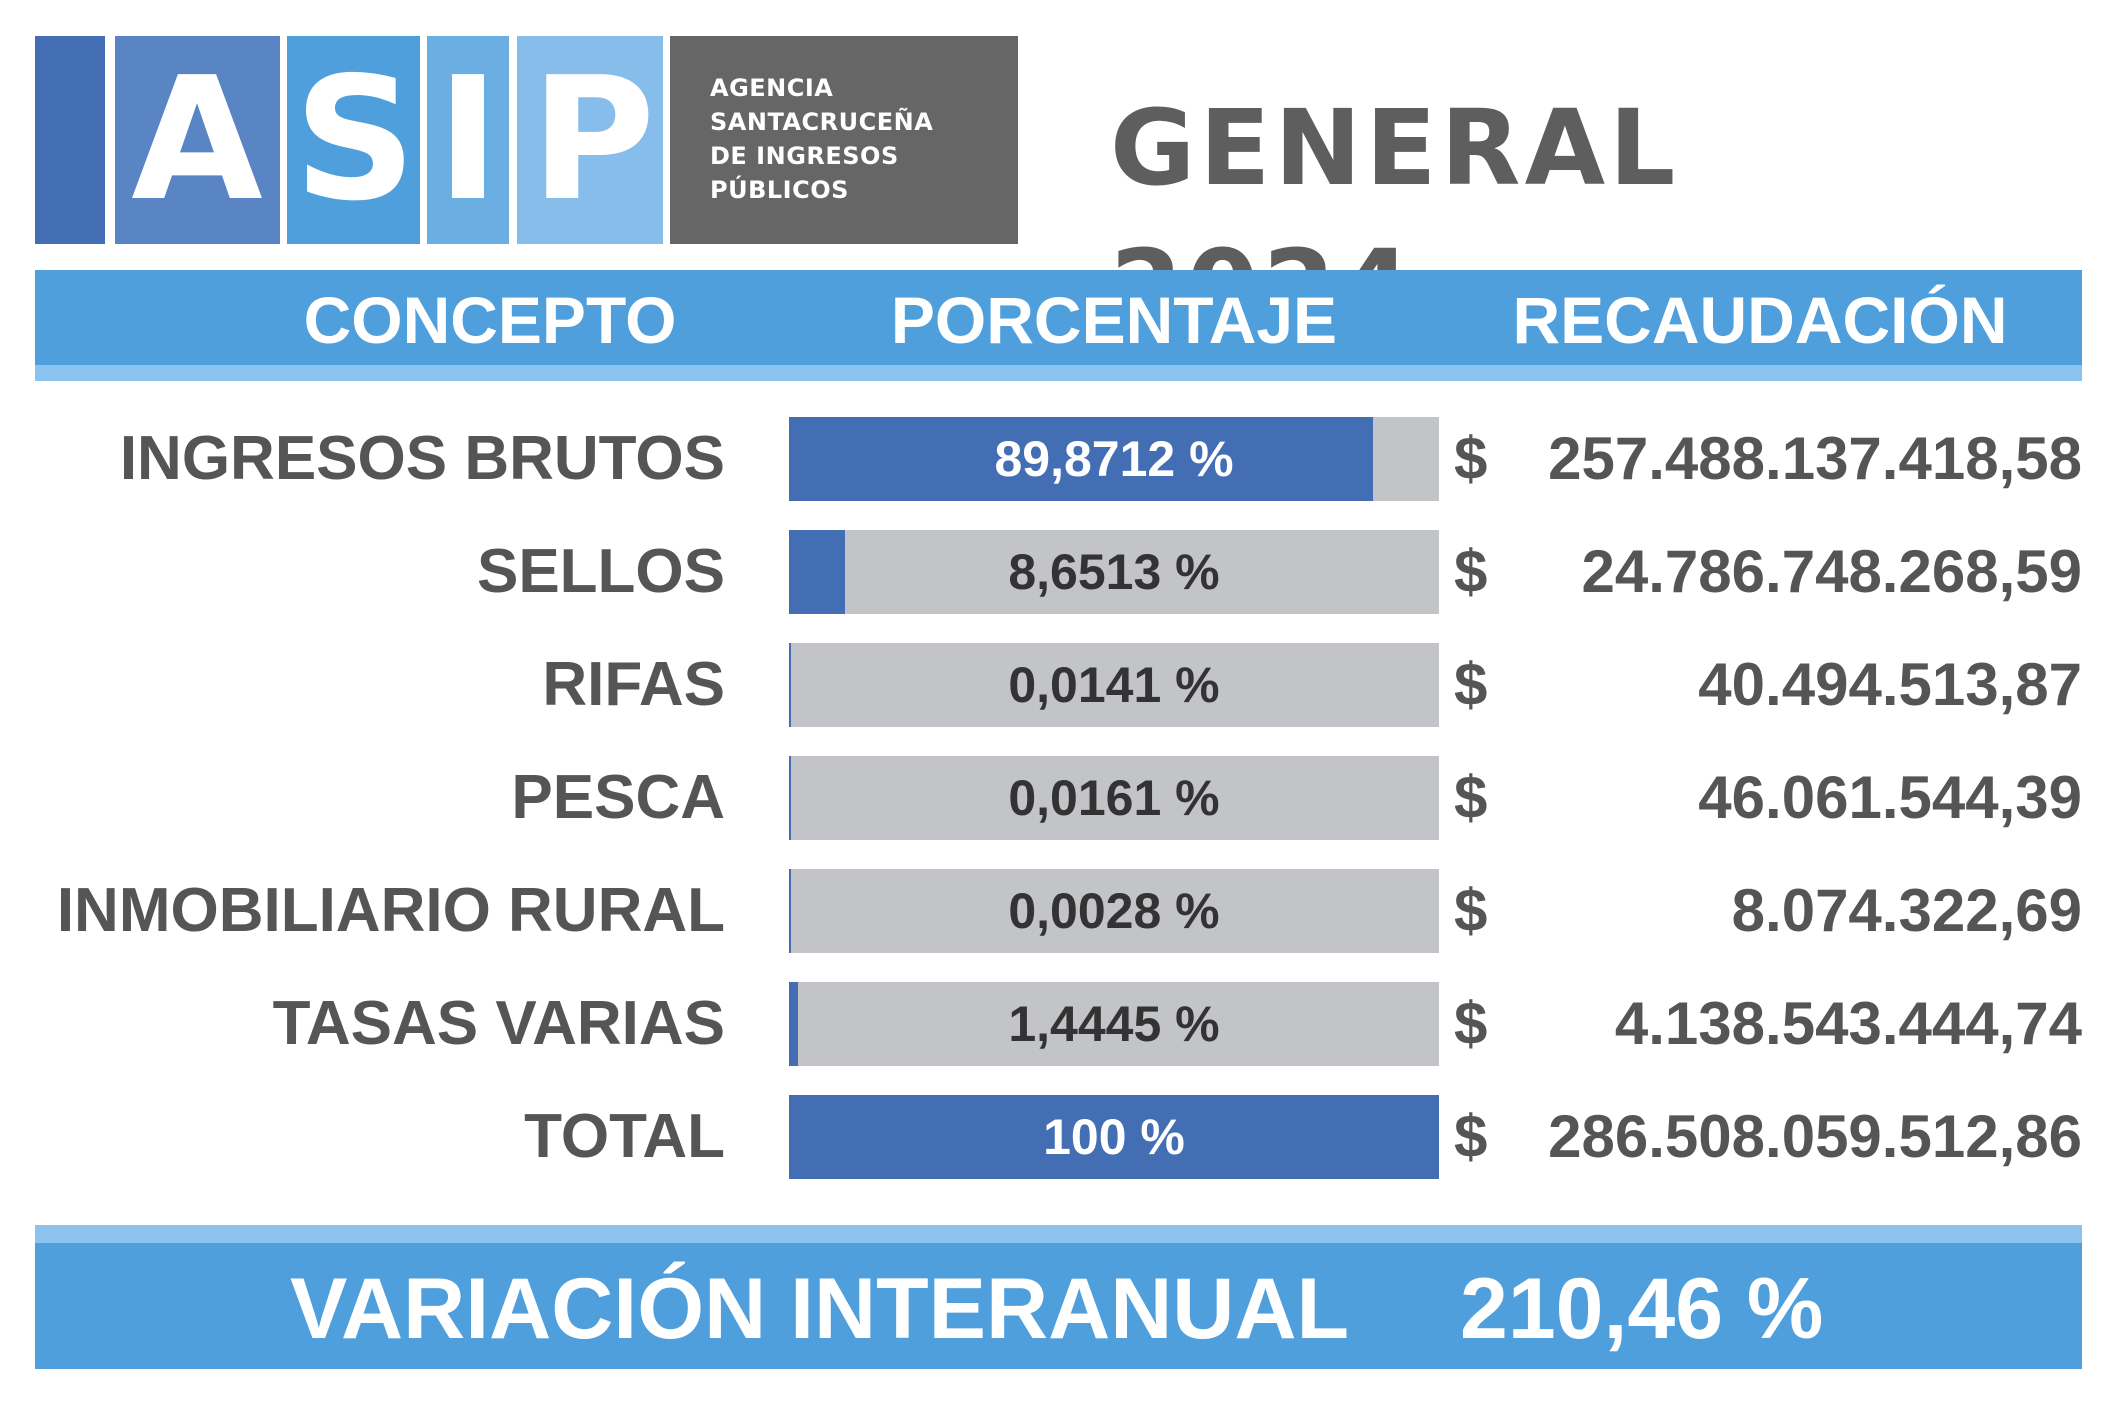 This screenshot has height=1411, width=2117. I want to click on header-concepto: CONCEPTO, so click(490, 320).